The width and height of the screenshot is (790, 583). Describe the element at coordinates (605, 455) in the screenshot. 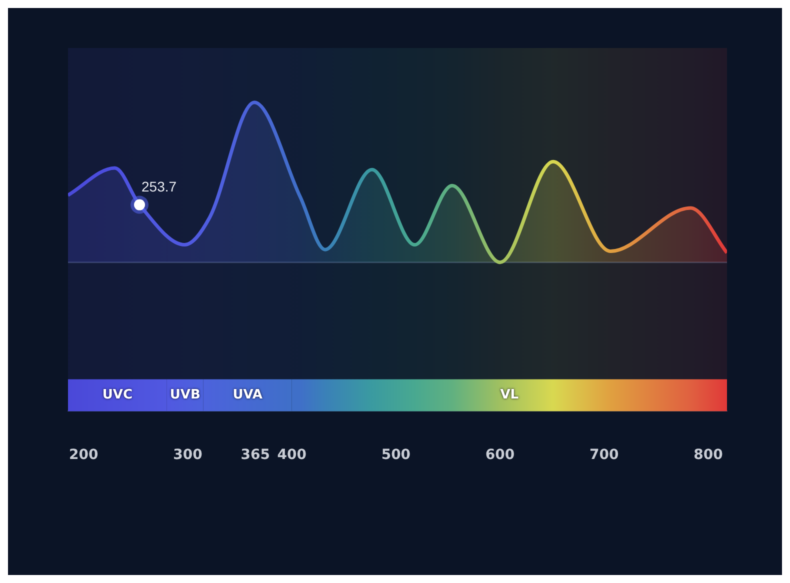

I see `x-tick-label: 700` at that location.